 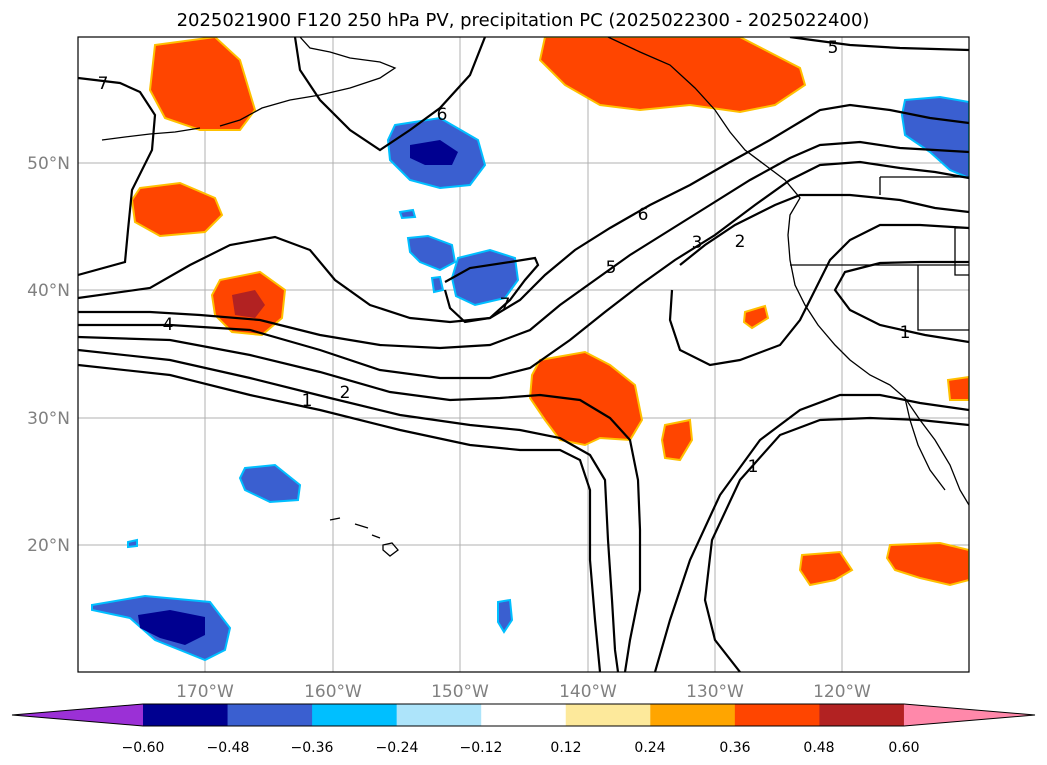 I want to click on lon-label: 140°W, so click(x=588, y=692).